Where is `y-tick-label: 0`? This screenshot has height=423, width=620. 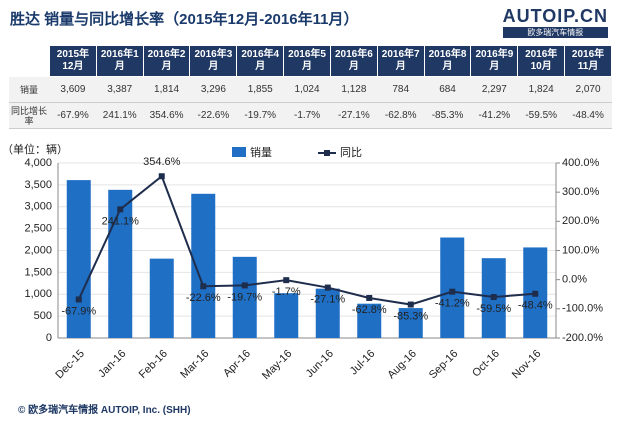 y-tick-label: 0 is located at coordinates (49, 338).